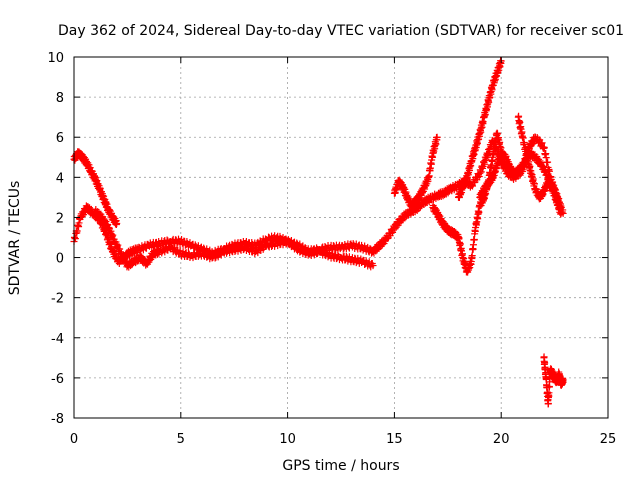 This screenshot has width=640, height=480. Describe the element at coordinates (287, 439) in the screenshot. I see `x-tick-label: 10` at that location.